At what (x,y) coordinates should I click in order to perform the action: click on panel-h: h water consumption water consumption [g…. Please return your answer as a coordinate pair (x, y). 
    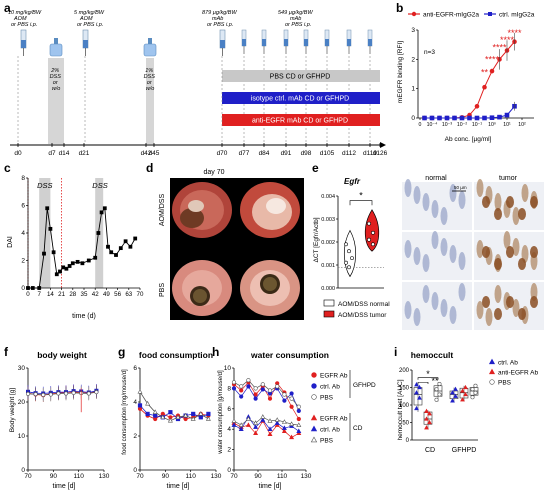
    Looking at the image, I should click on (294, 417).